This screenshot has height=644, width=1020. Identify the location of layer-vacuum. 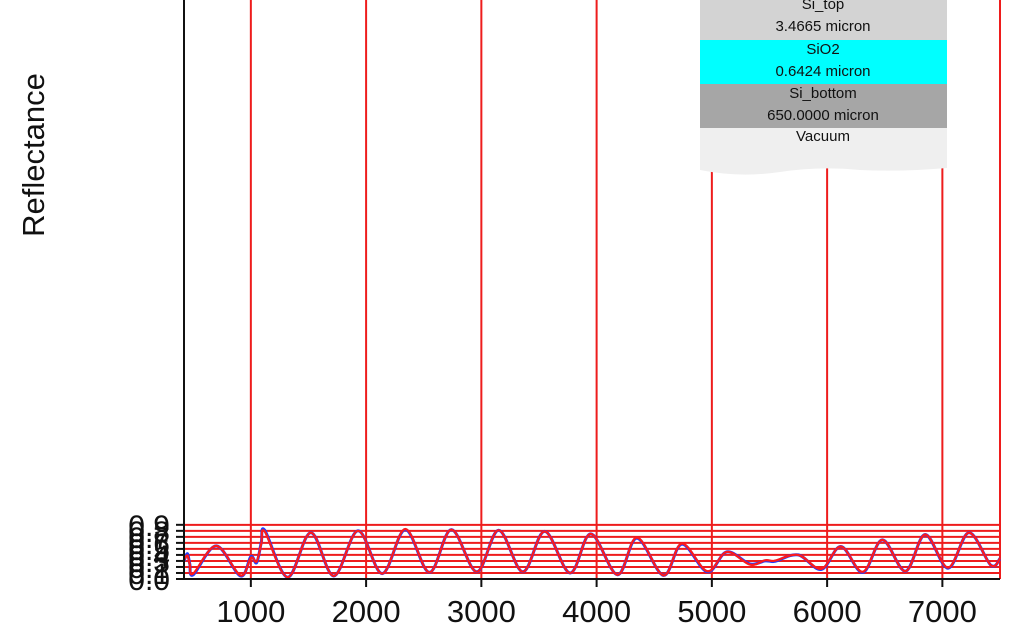
(823, 151).